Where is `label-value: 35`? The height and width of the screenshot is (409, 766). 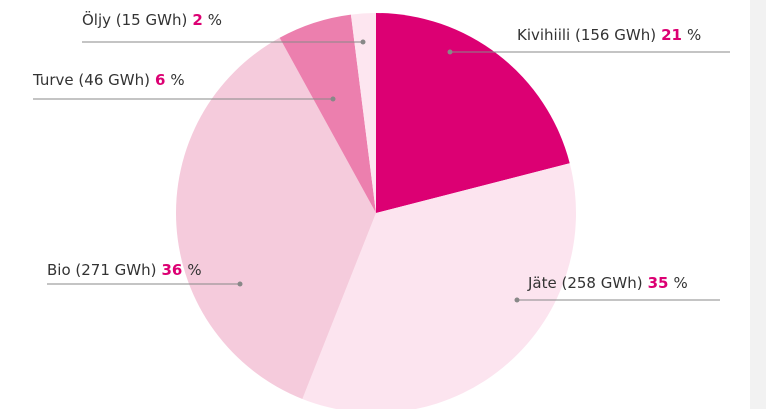 label-value: 35 is located at coordinates (658, 283).